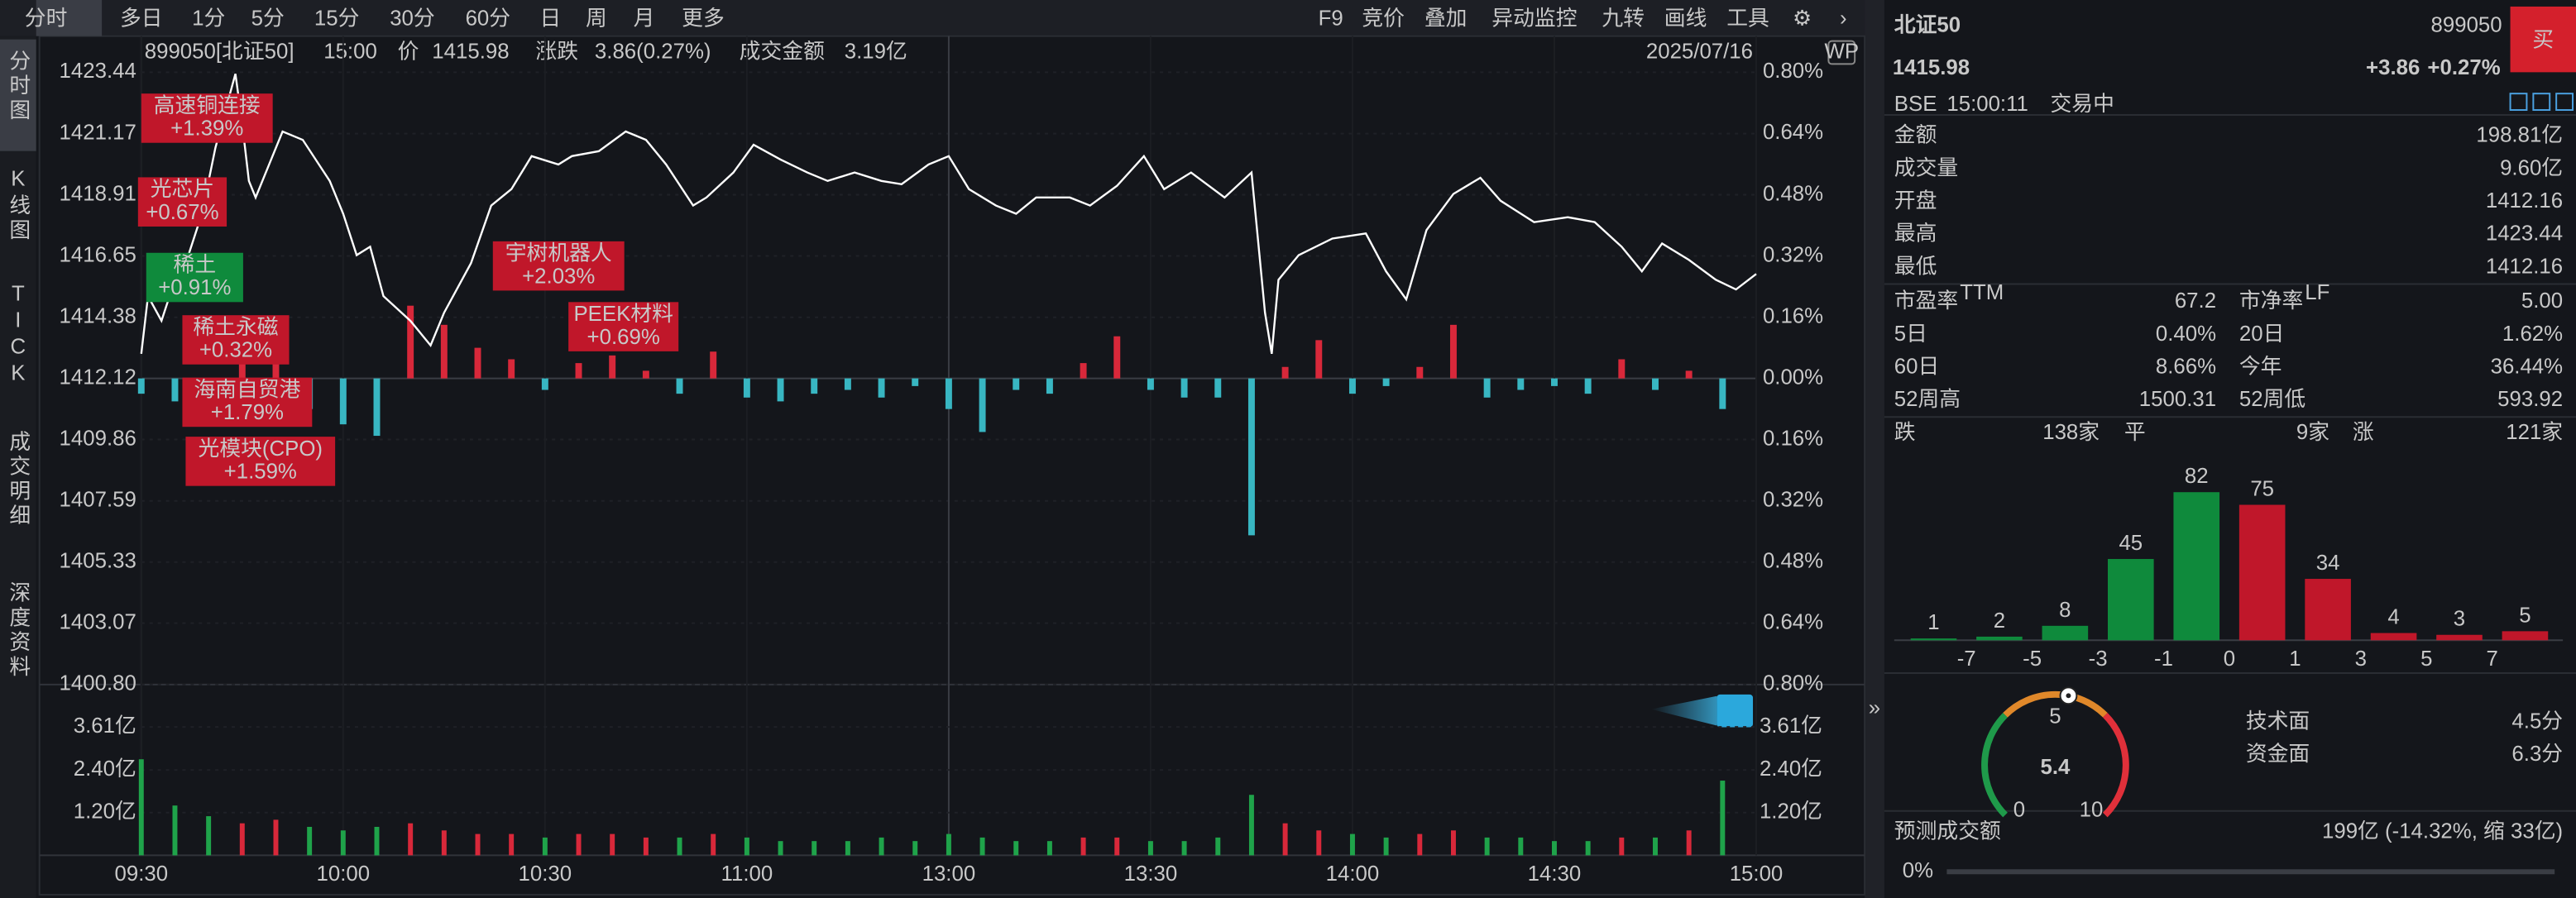  Describe the element at coordinates (1875, 707) in the screenshot. I see `collapse-icon: »` at that location.